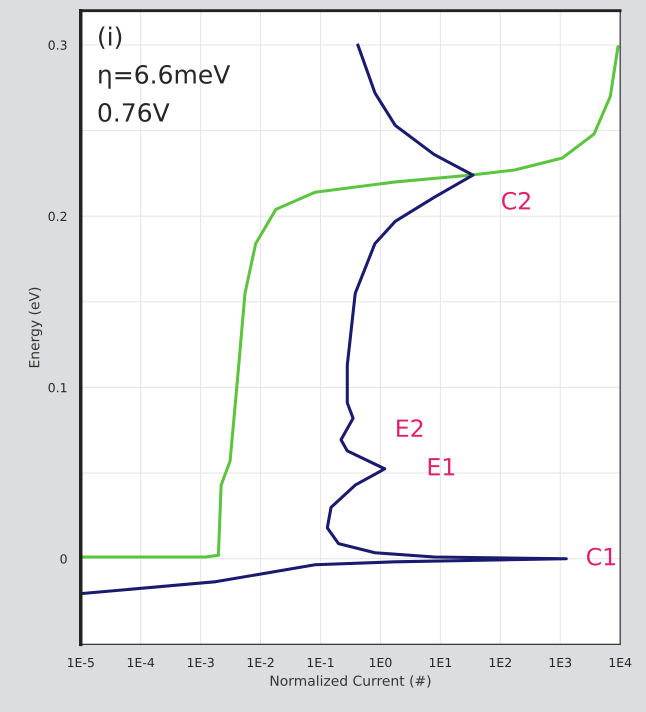 This screenshot has width=646, height=712. What do you see at coordinates (441, 467) in the screenshot?
I see `annotation: E1` at bounding box center [441, 467].